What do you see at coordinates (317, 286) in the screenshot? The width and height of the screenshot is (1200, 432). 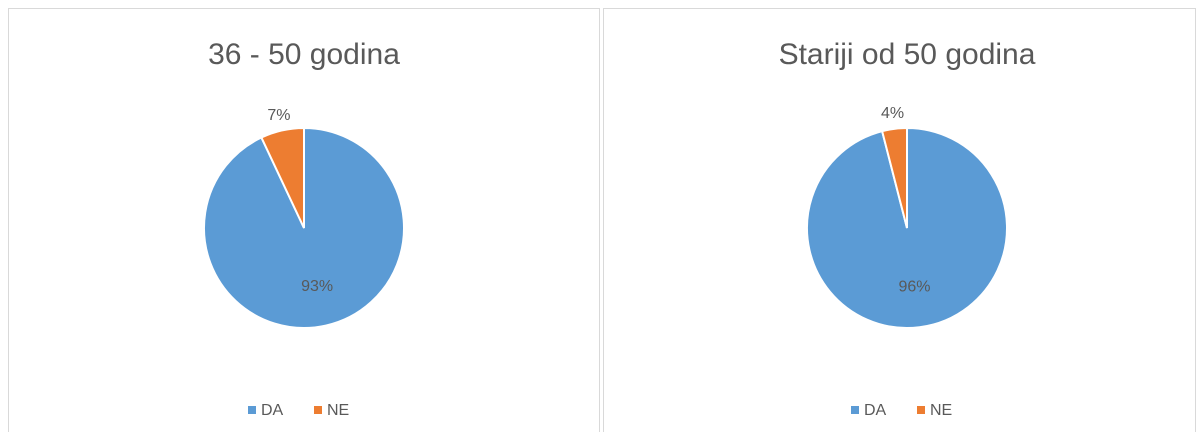 I see `data-label: 93%` at bounding box center [317, 286].